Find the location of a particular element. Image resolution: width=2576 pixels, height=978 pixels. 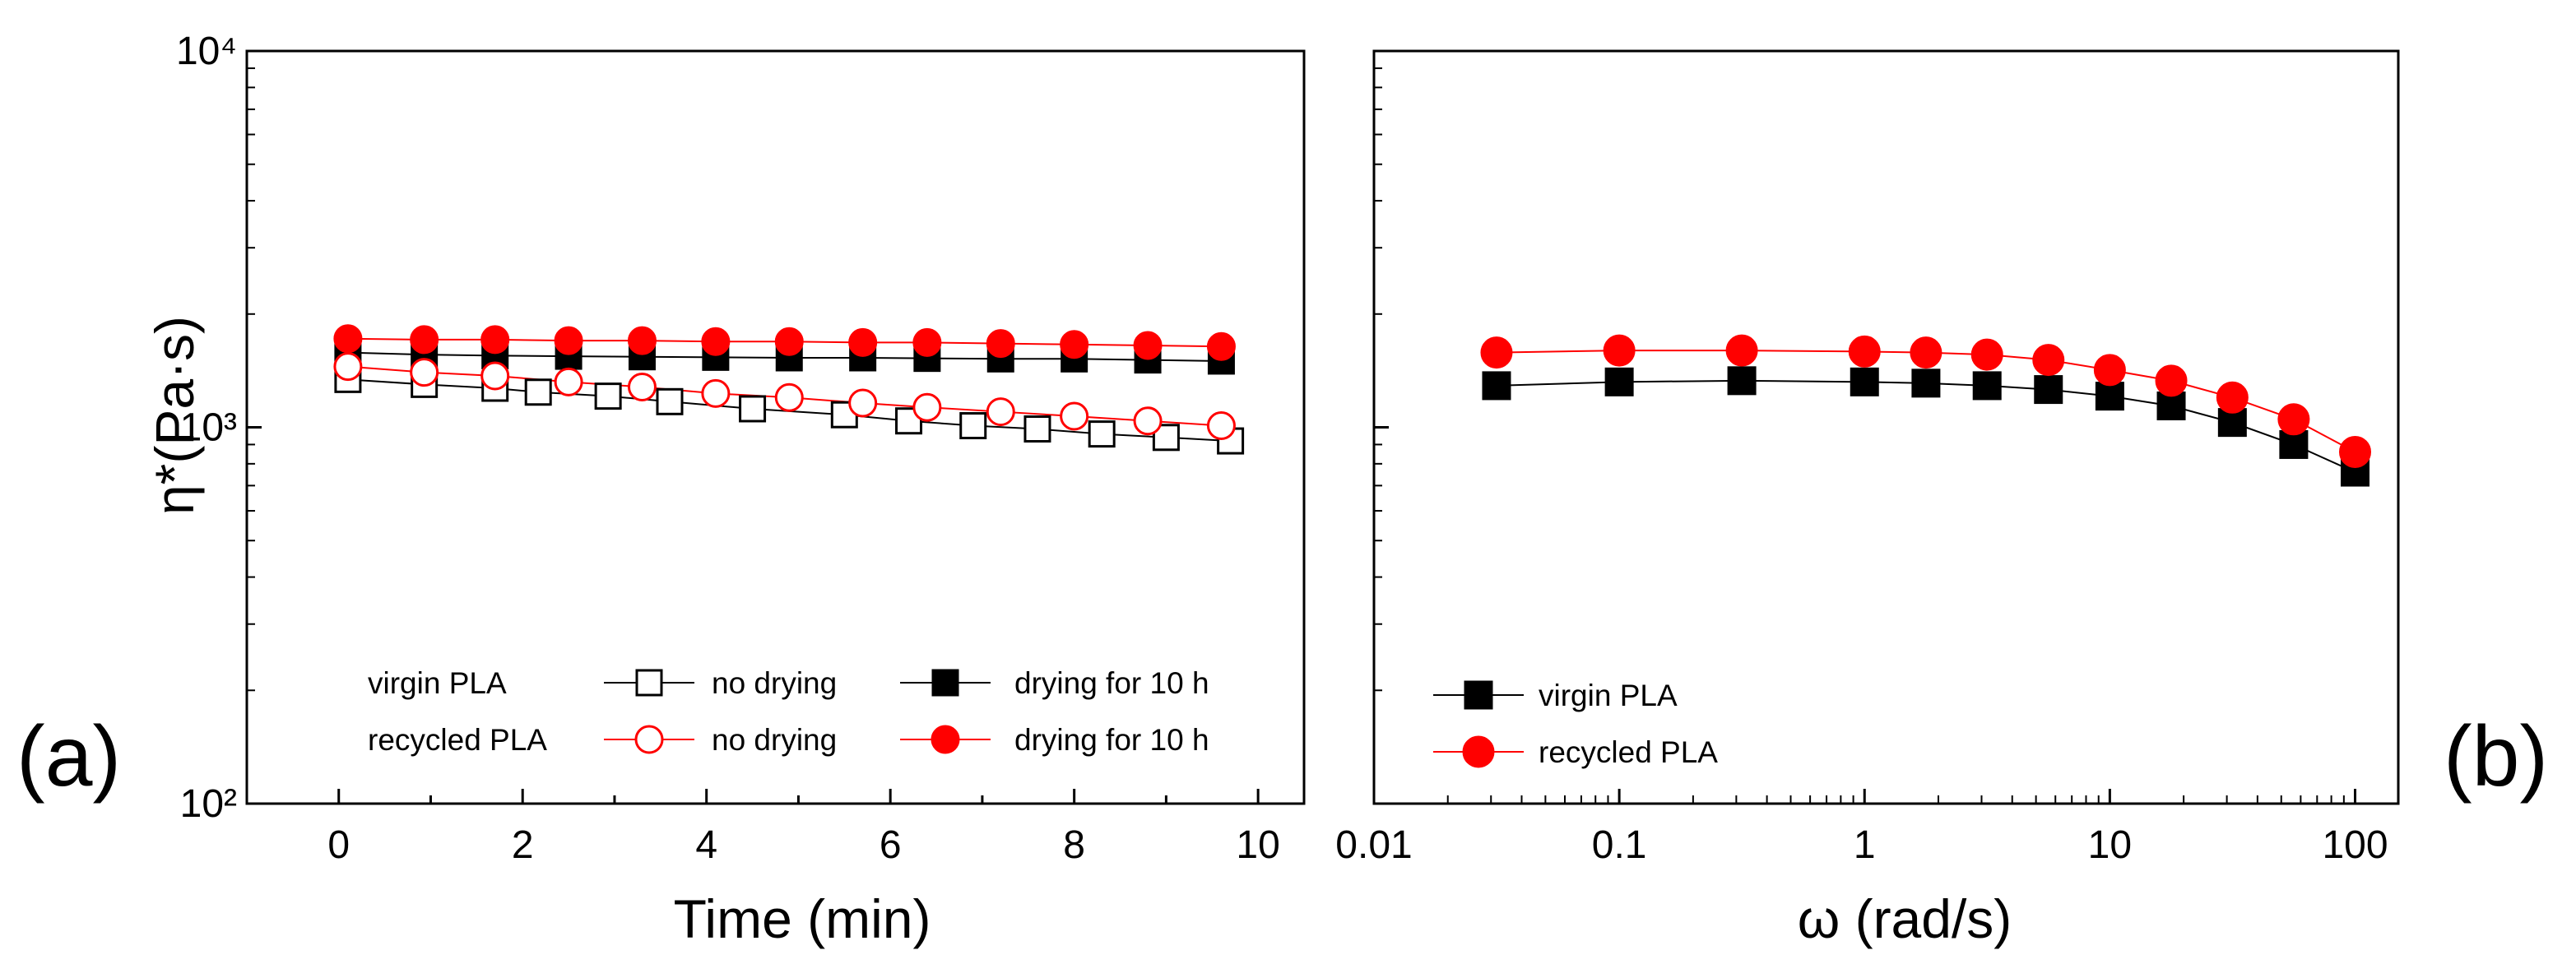

panel-a-letter: (a) is located at coordinates (68, 756).